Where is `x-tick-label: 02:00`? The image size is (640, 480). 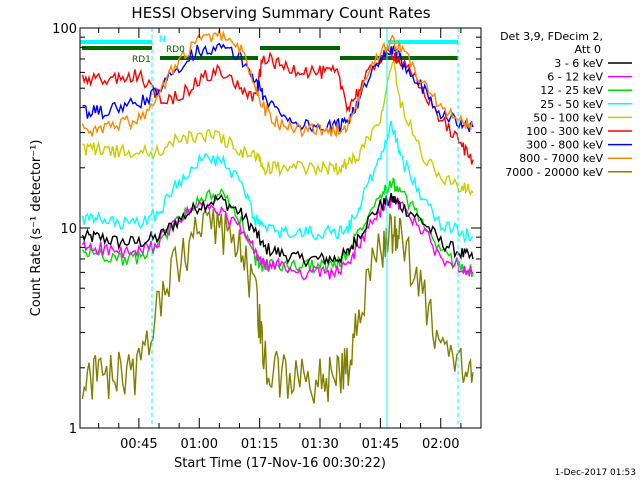
x-tick-label: 02:00 is located at coordinates (440, 444).